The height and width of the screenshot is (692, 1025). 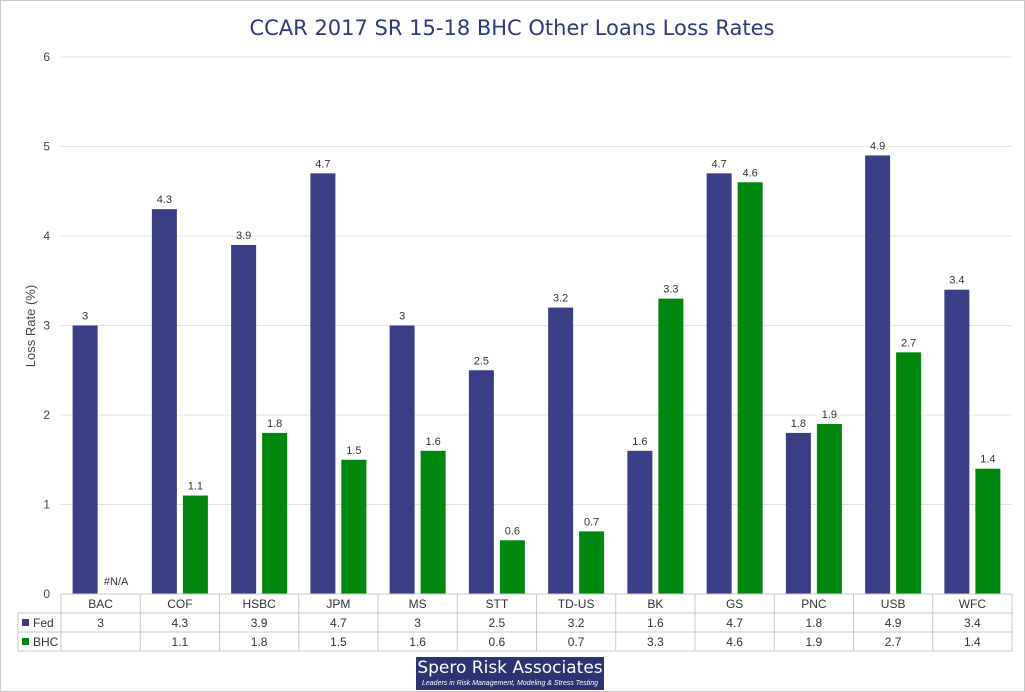 What do you see at coordinates (25, 622) in the screenshot?
I see `legend-swatch-fed` at bounding box center [25, 622].